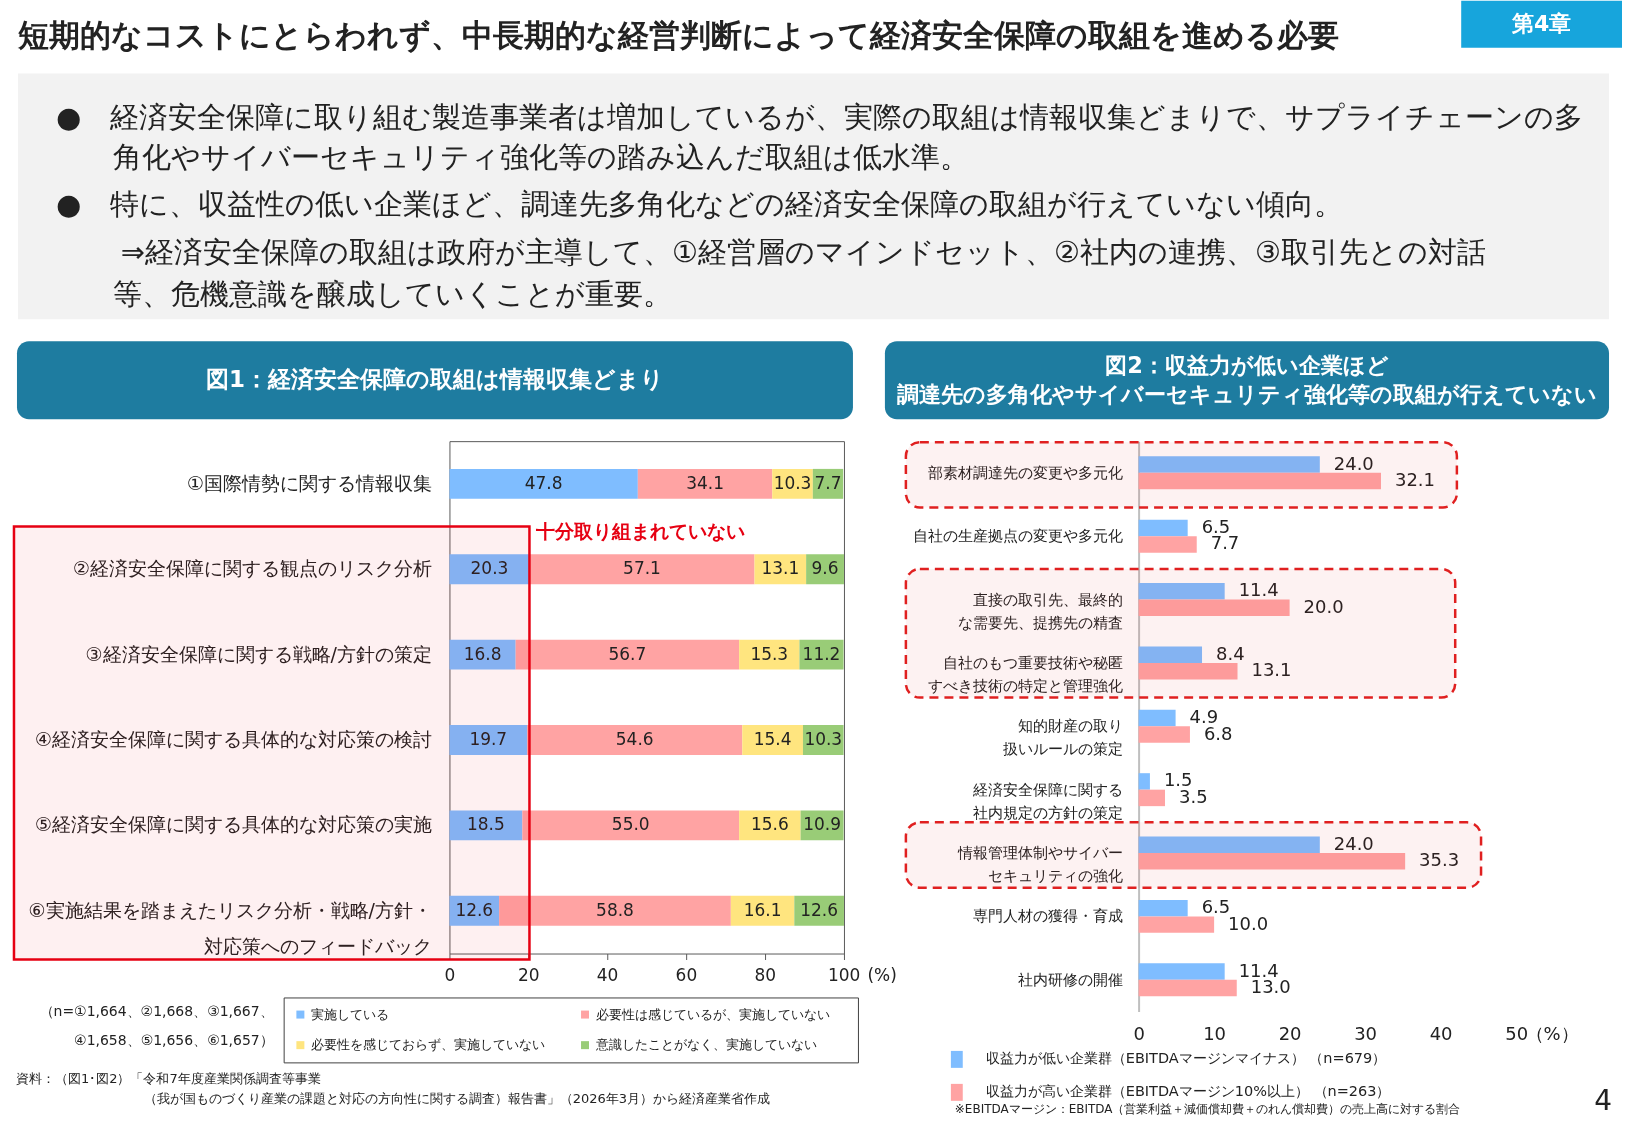  What do you see at coordinates (1063, 738) in the screenshot?
I see `y-tick-label: 知的財産の取り扱いルールの策定` at bounding box center [1063, 738].